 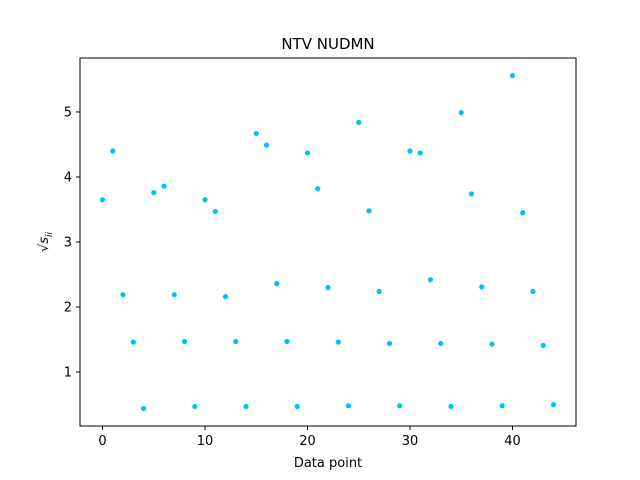 What do you see at coordinates (328, 463) in the screenshot?
I see `x-axis-label: Data point` at bounding box center [328, 463].